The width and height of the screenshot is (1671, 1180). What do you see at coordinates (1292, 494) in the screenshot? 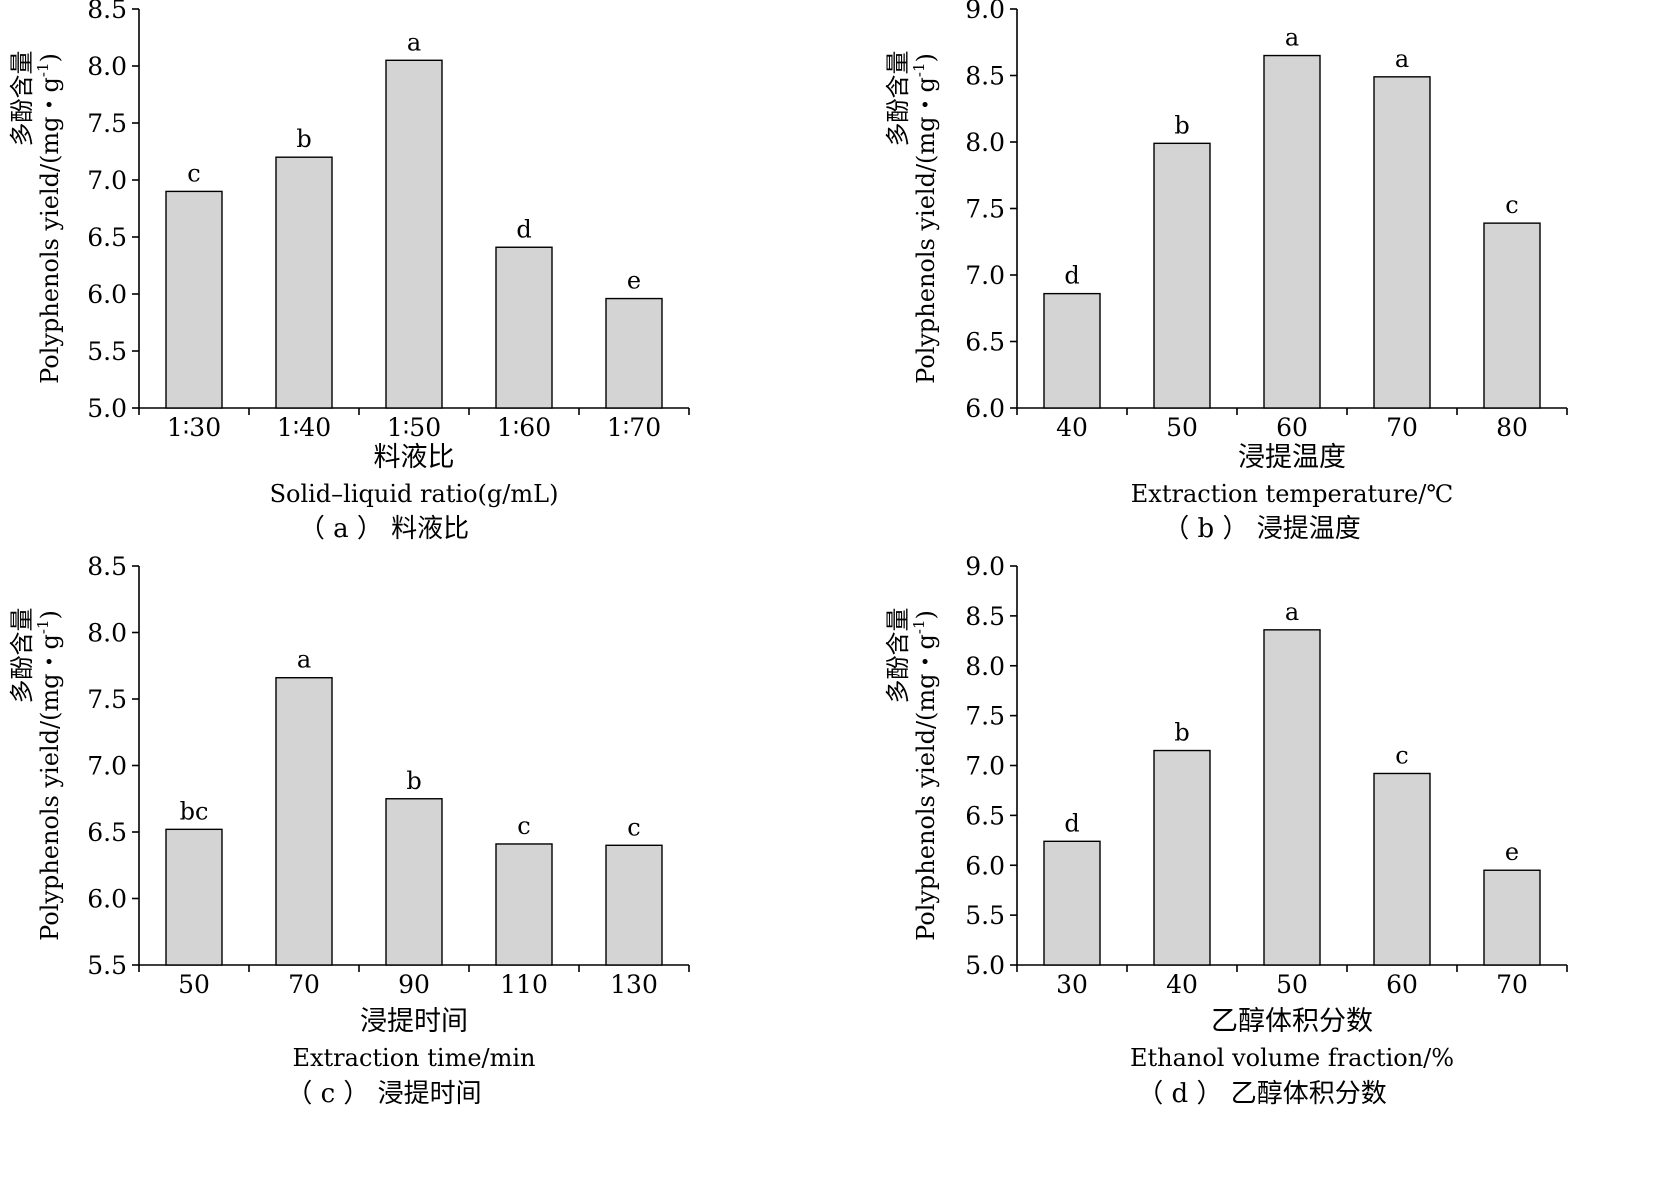
I see `x-axis-label-en: Extraction temperature/℃` at bounding box center [1292, 494].